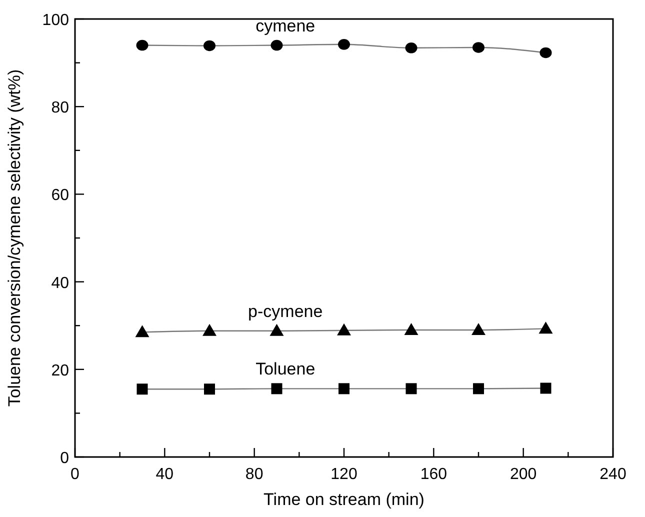 The image size is (645, 517). I want to click on y-tick-label: 40, so click(60, 283).